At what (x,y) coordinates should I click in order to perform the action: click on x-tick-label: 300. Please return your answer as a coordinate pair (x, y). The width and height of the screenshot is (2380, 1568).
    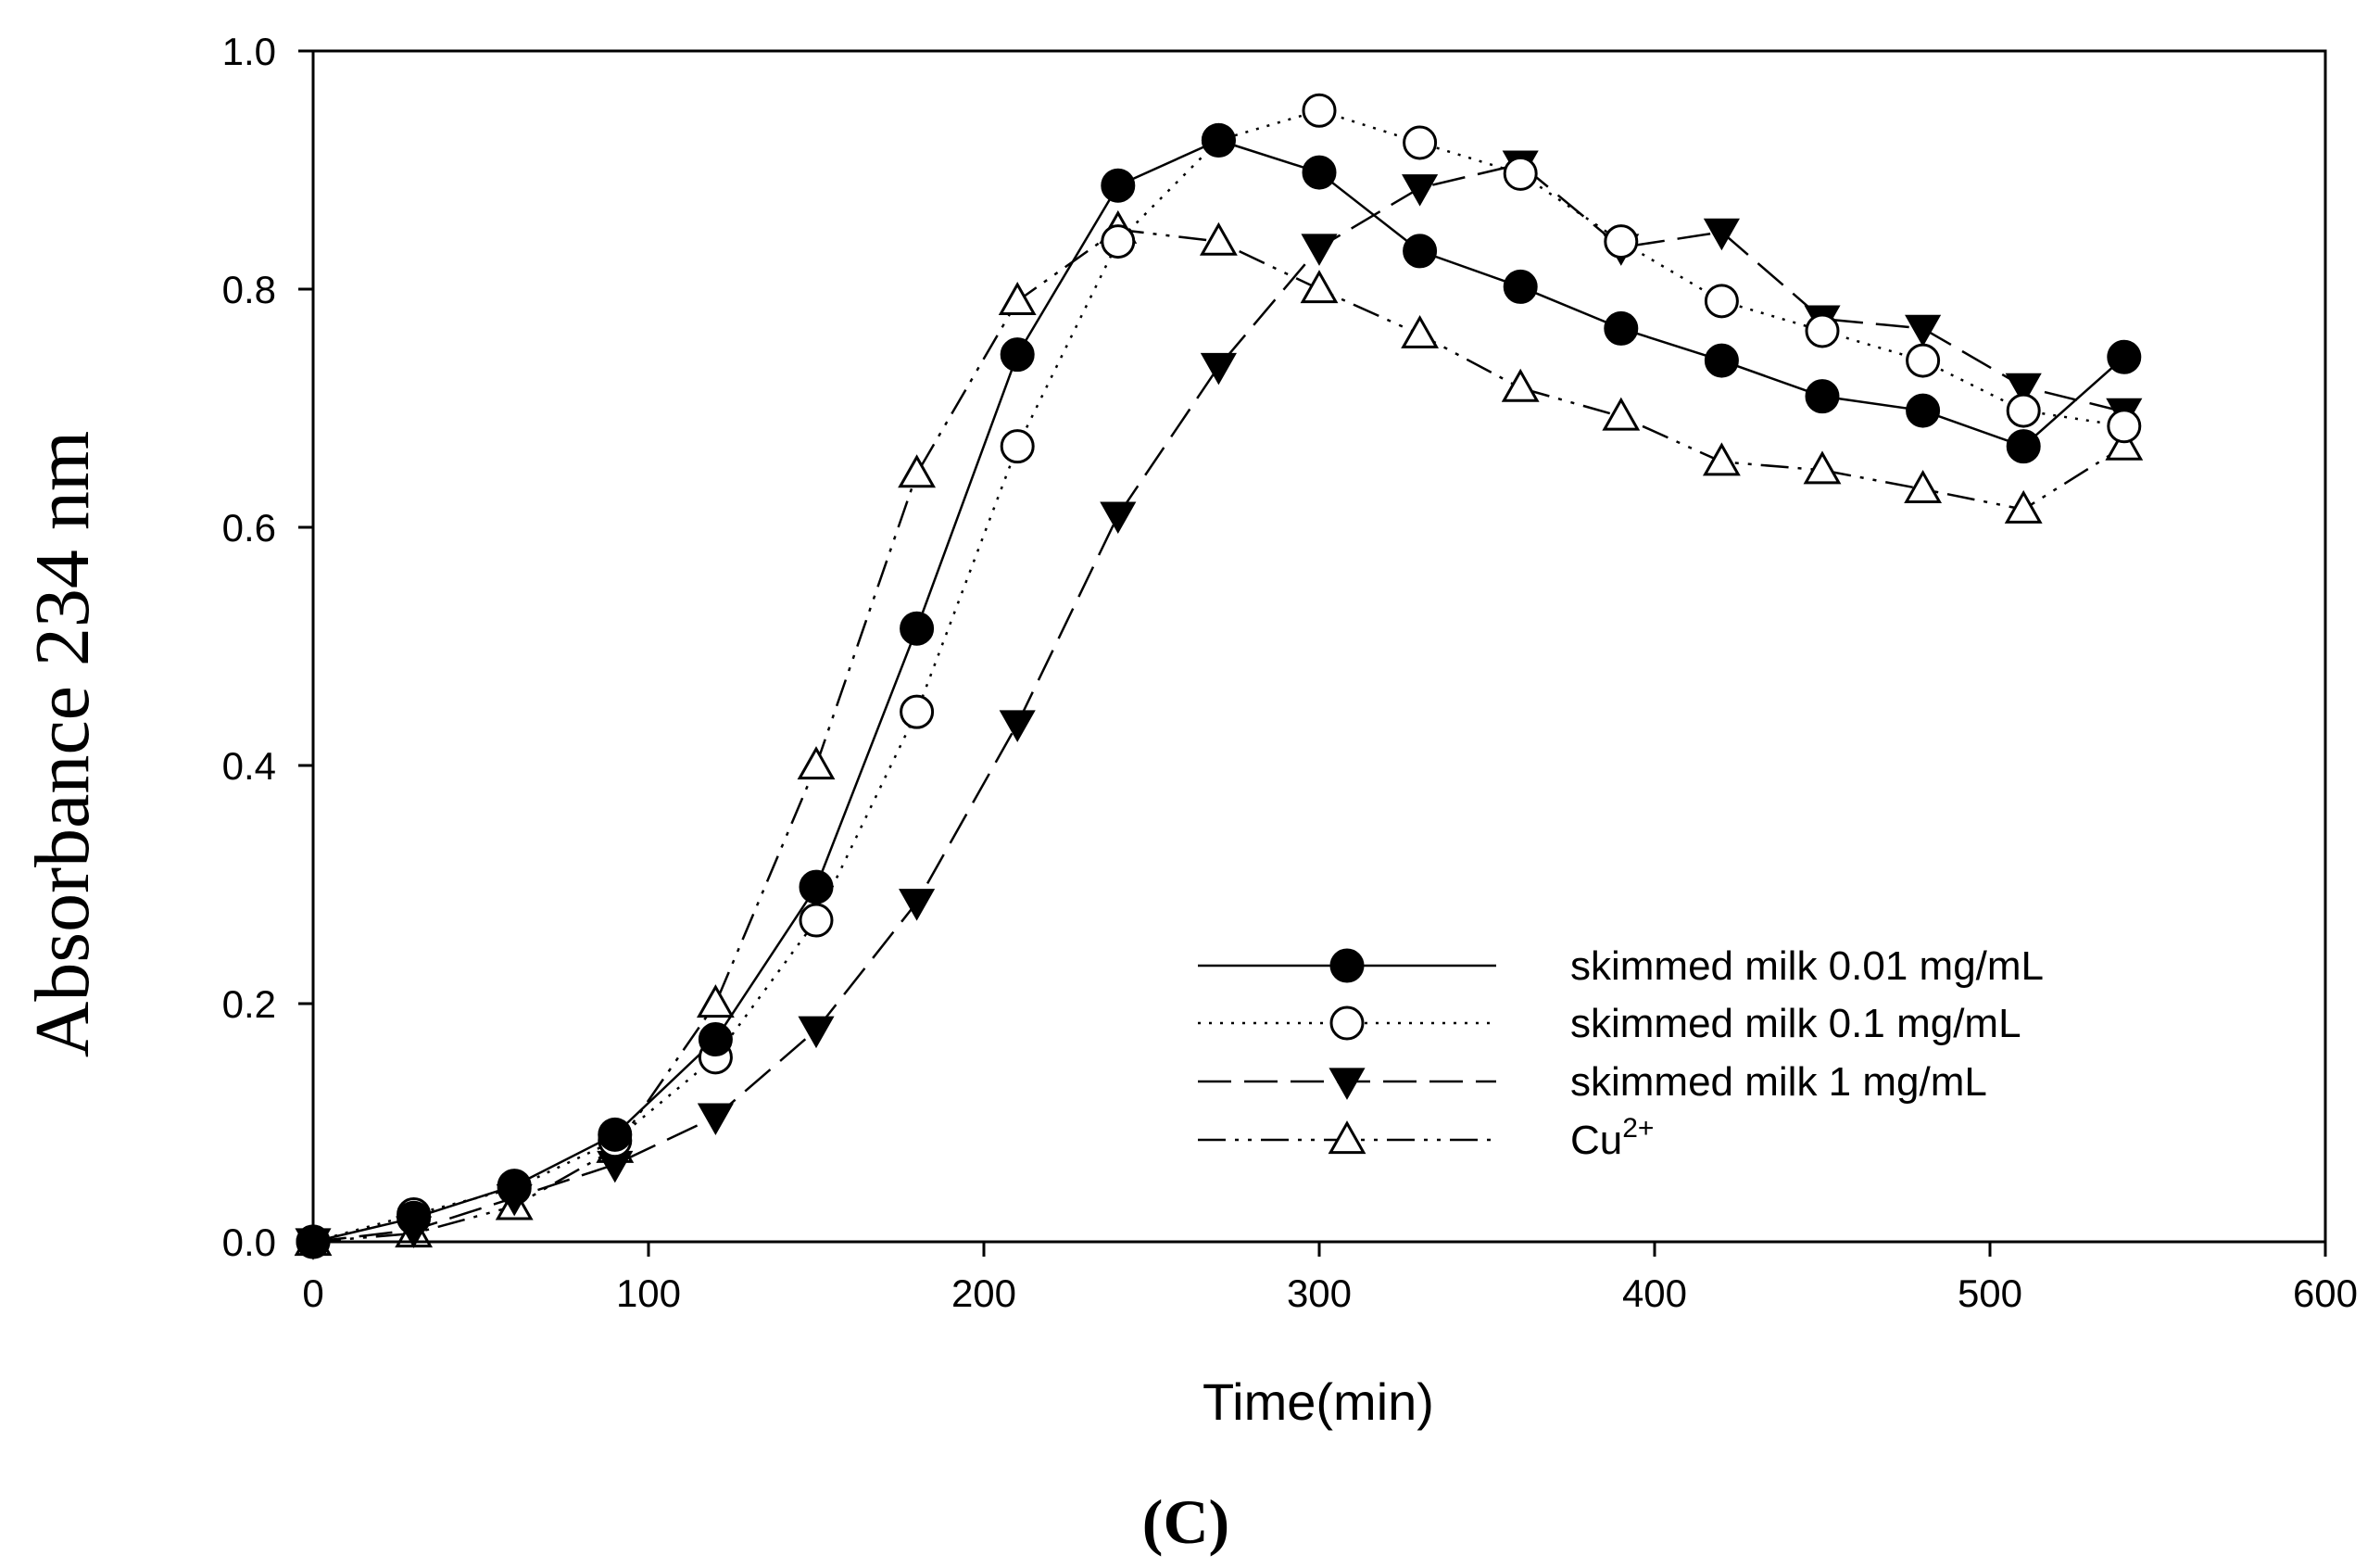
    Looking at the image, I should click on (1319, 1293).